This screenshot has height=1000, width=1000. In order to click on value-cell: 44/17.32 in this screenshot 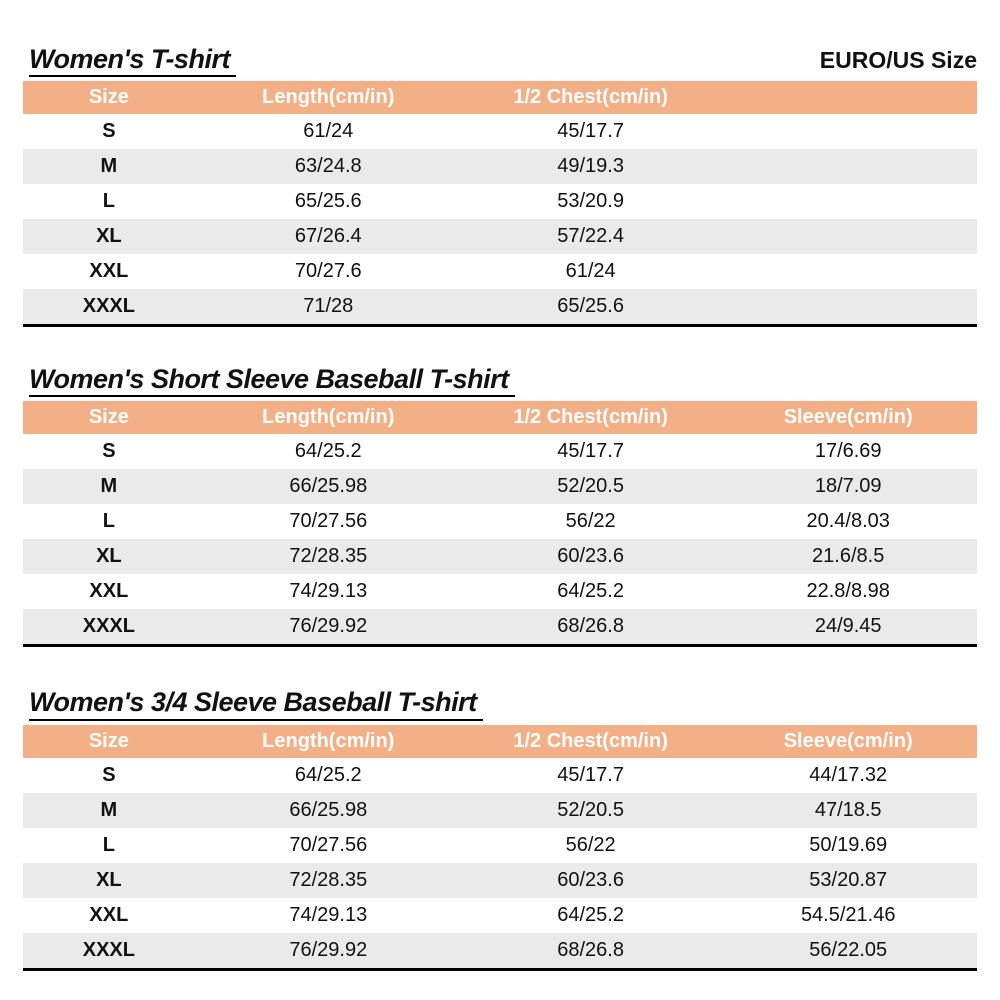, I will do `click(848, 774)`.